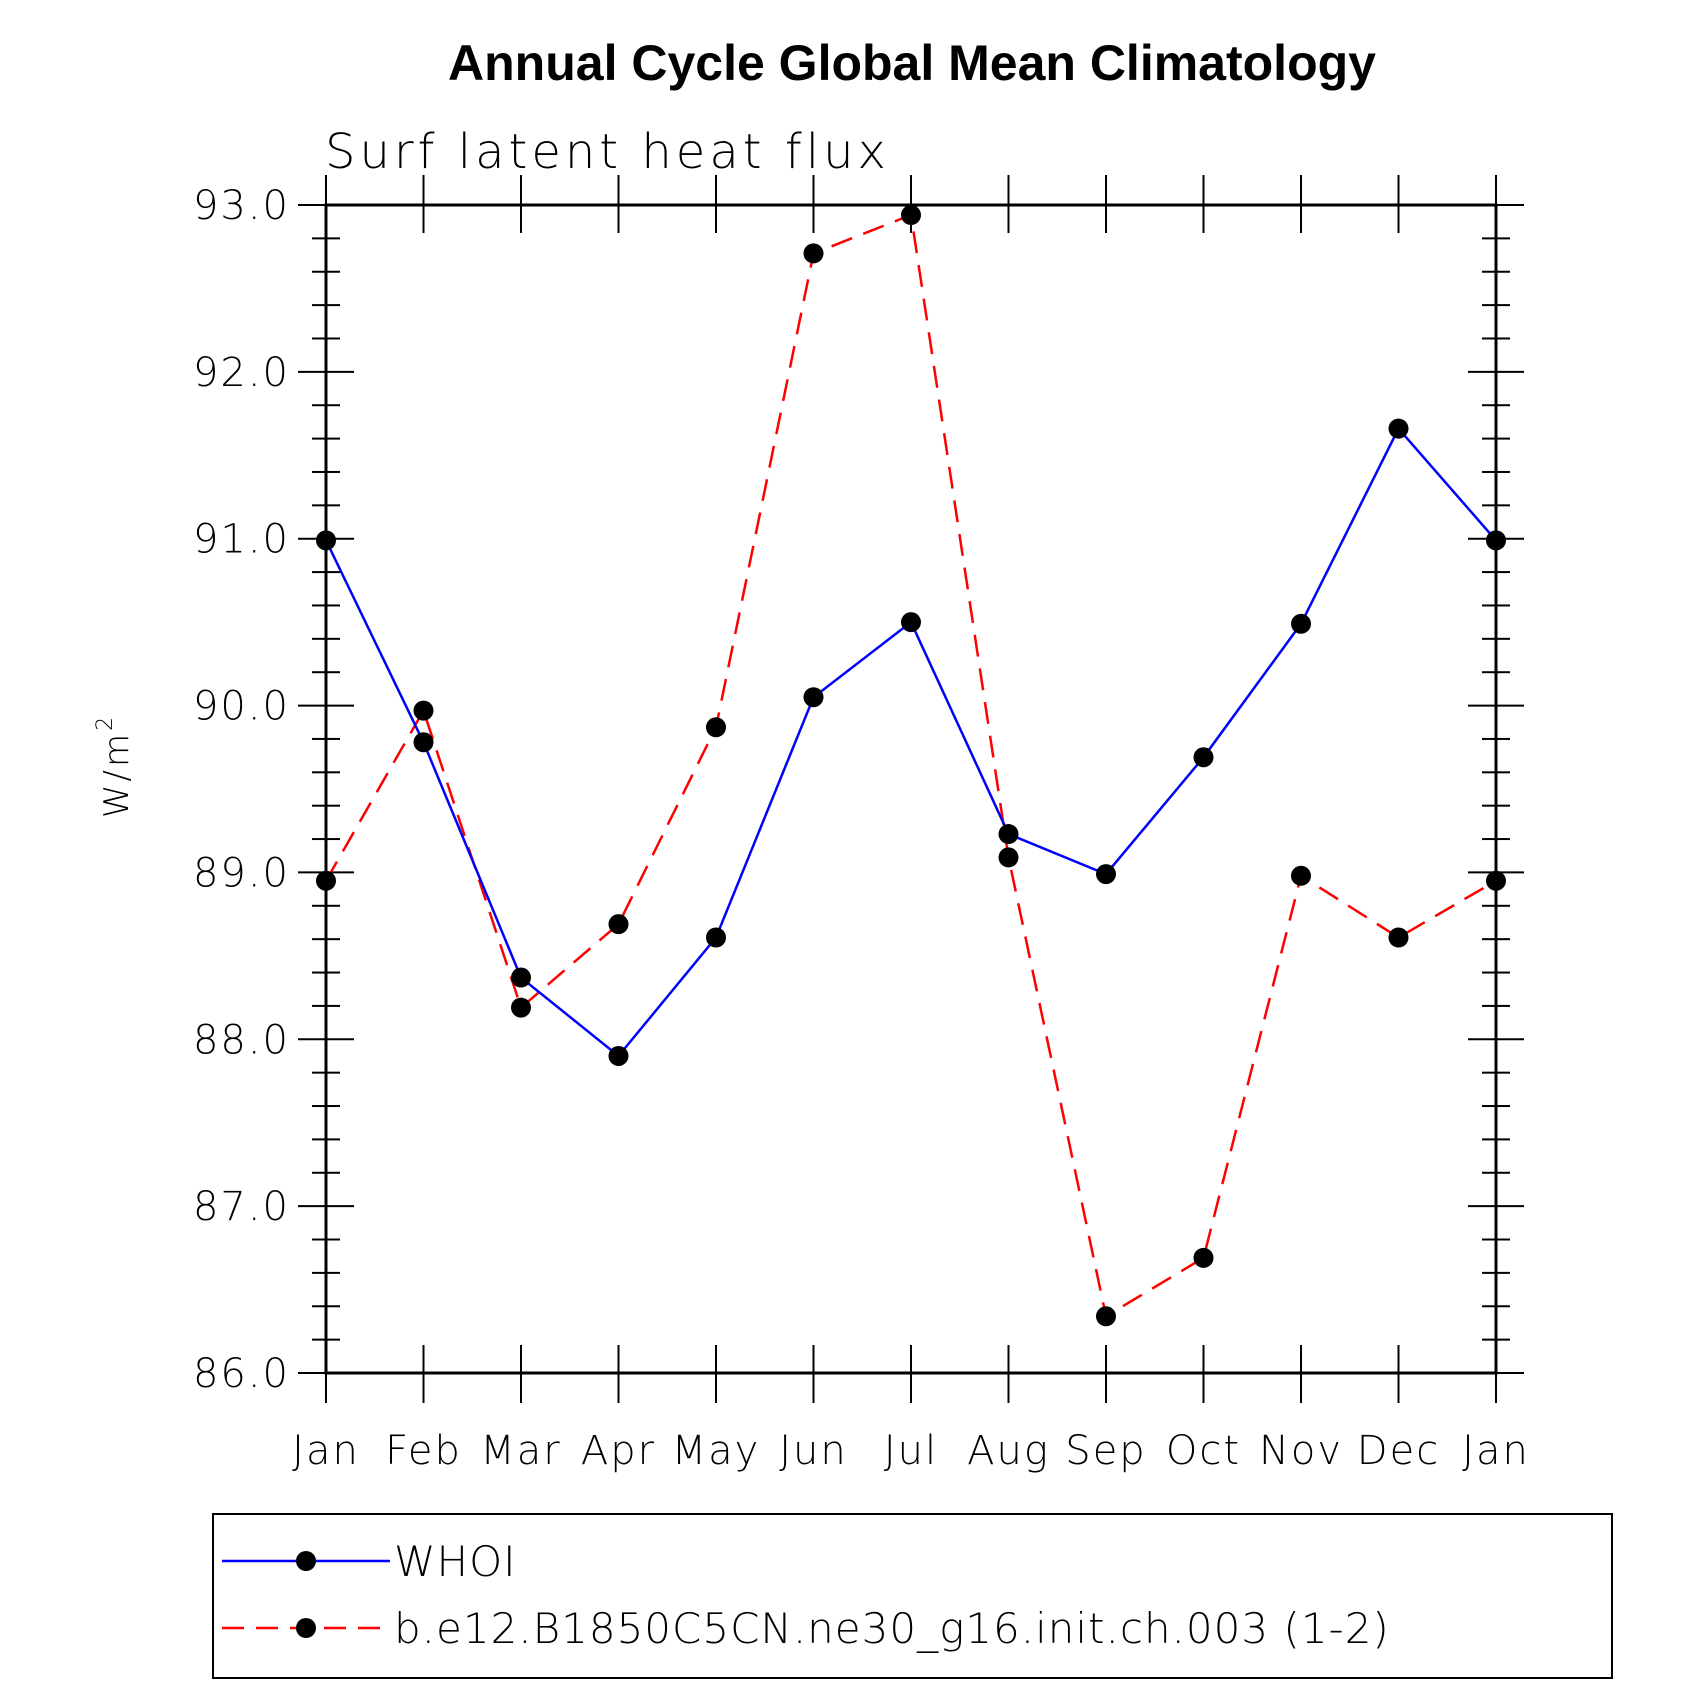  What do you see at coordinates (241, 206) in the screenshot?
I see `y-tick-label: 93.0` at bounding box center [241, 206].